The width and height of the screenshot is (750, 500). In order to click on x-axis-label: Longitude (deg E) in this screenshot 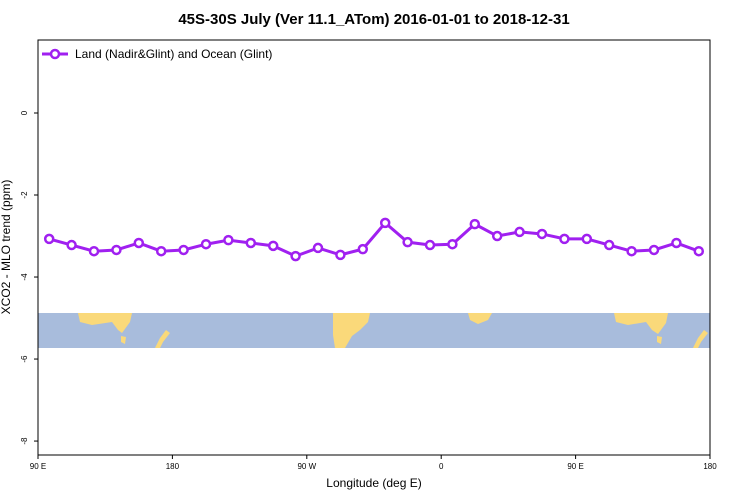, I will do `click(373, 483)`.